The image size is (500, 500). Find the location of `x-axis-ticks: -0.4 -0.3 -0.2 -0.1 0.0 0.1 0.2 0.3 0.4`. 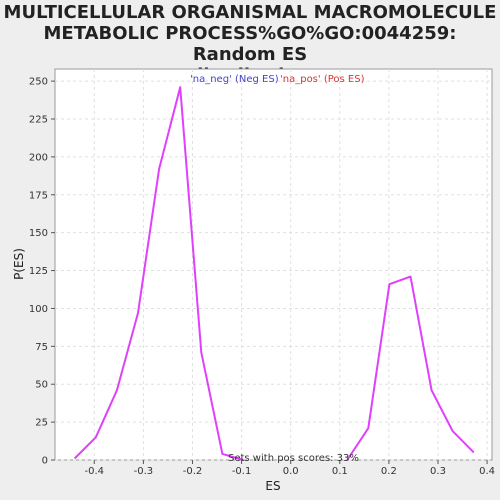

x-axis-ticks: -0.4 -0.3 -0.2 -0.1 0.0 0.1 0.2 0.3 0.4 is located at coordinates (290, 468).